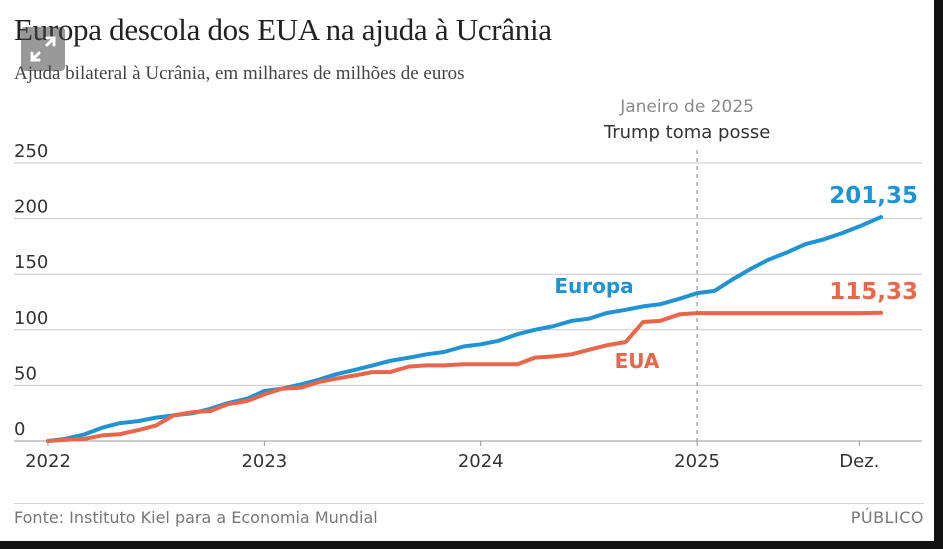 Image resolution: width=943 pixels, height=549 pixels. I want to click on y-tick-labels: 0 50 100 150 200 250, so click(31, 290).